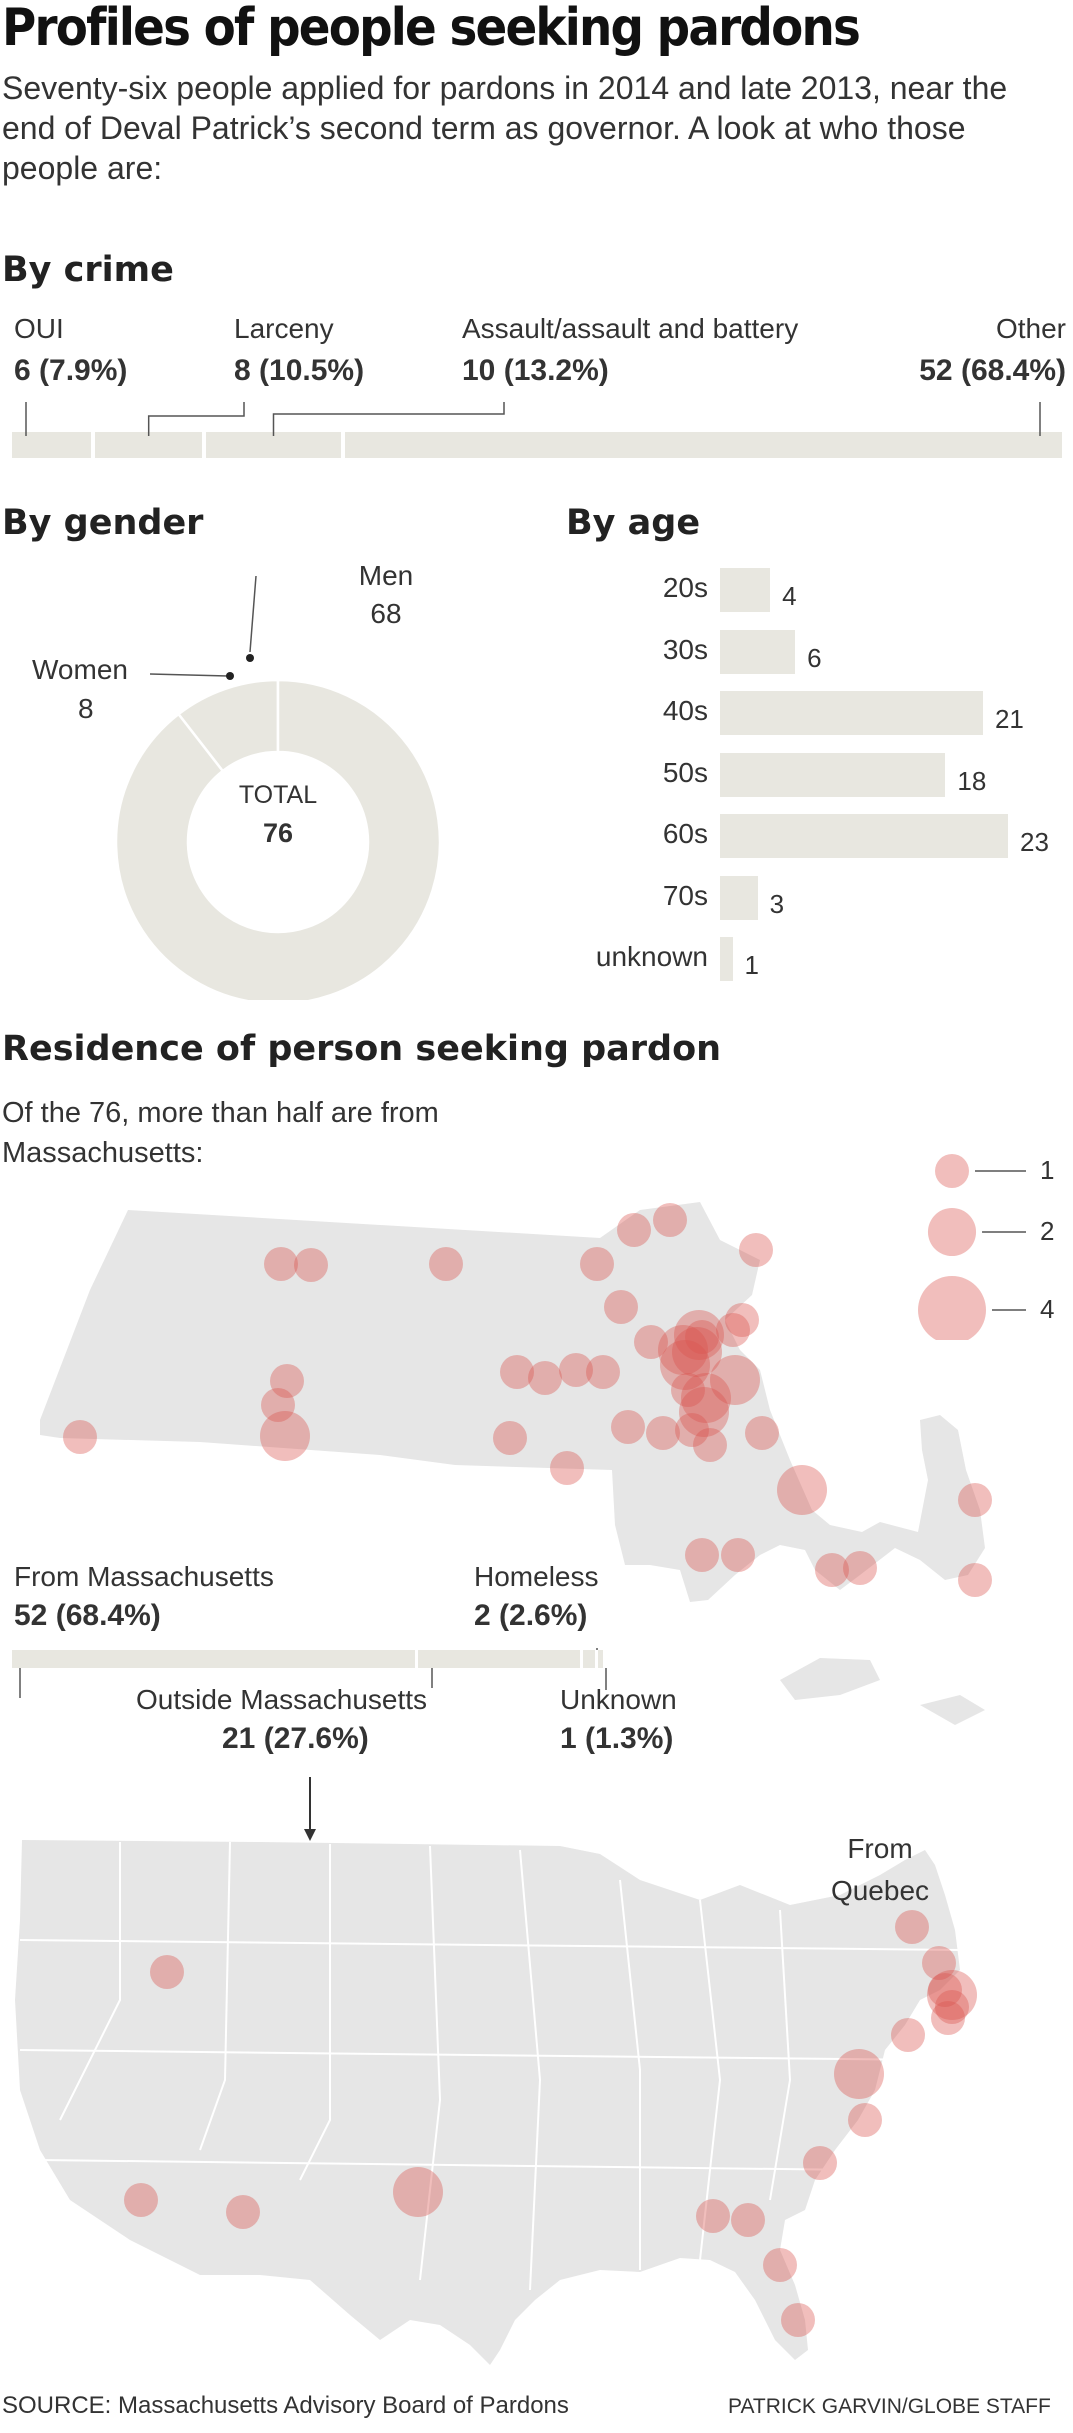 This screenshot has height=2433, width=1073. Describe the element at coordinates (651, 956) in the screenshot. I see `age-label-6: unknown` at that location.